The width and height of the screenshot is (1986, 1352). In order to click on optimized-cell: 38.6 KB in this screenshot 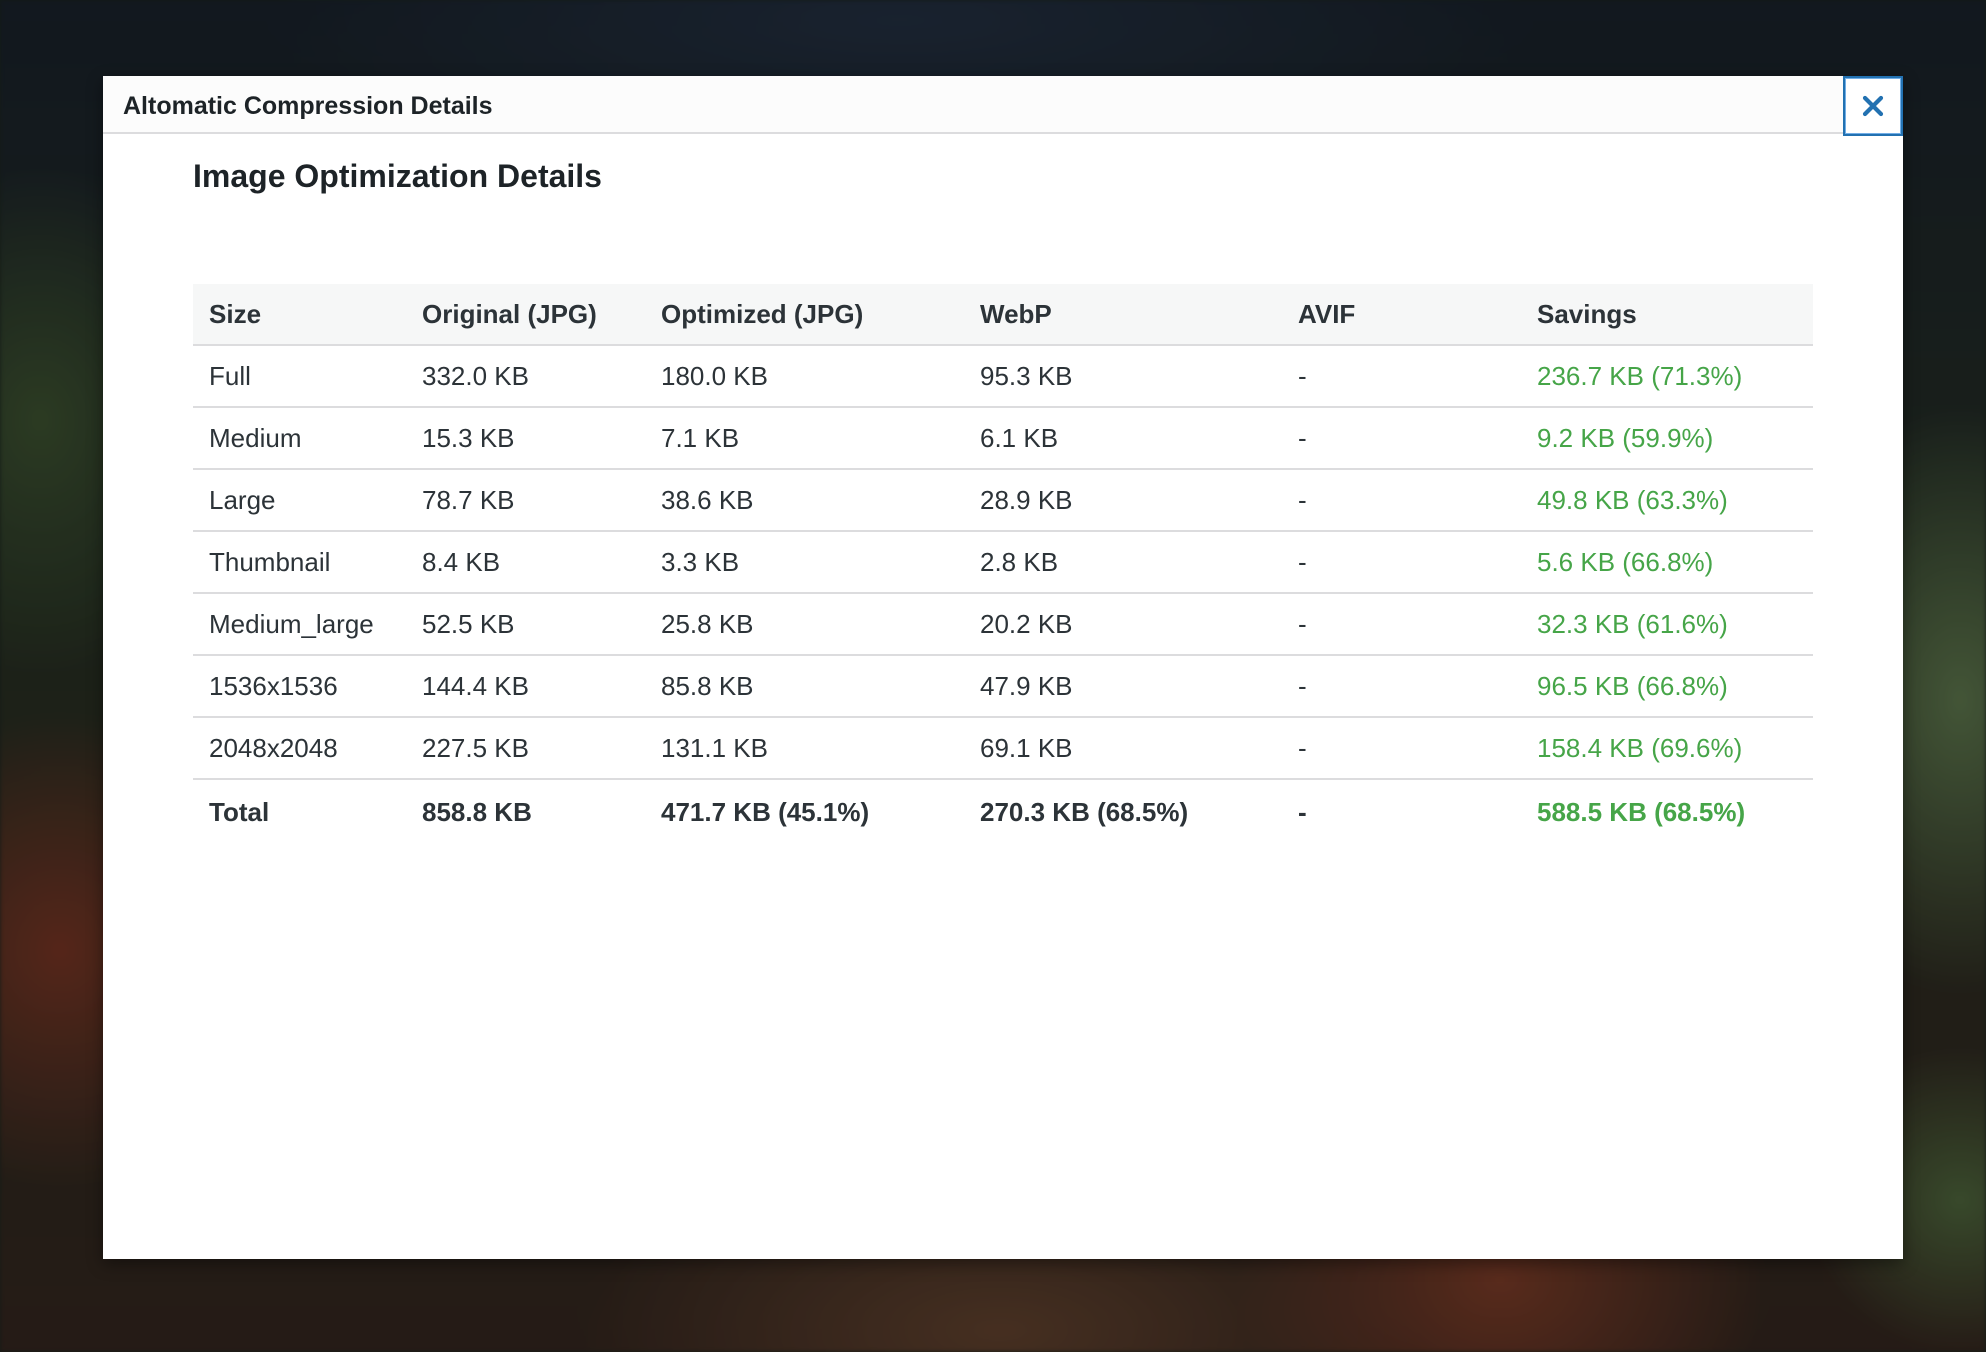, I will do `click(804, 500)`.